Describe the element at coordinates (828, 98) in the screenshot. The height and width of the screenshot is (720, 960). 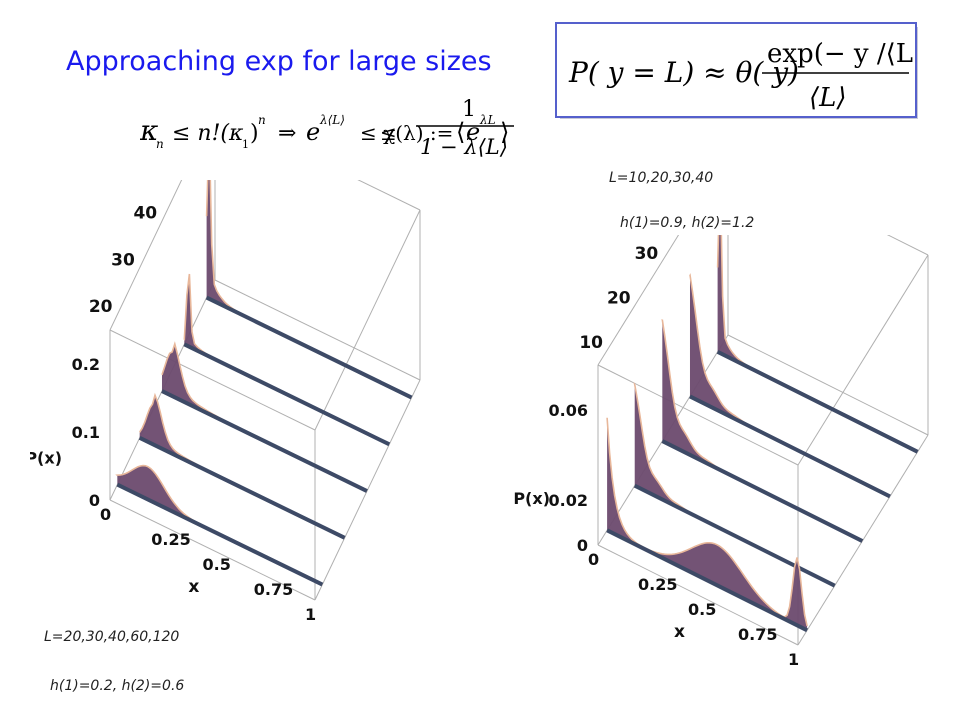
I see `formula-denominator: ⟨L⟩` at that location.